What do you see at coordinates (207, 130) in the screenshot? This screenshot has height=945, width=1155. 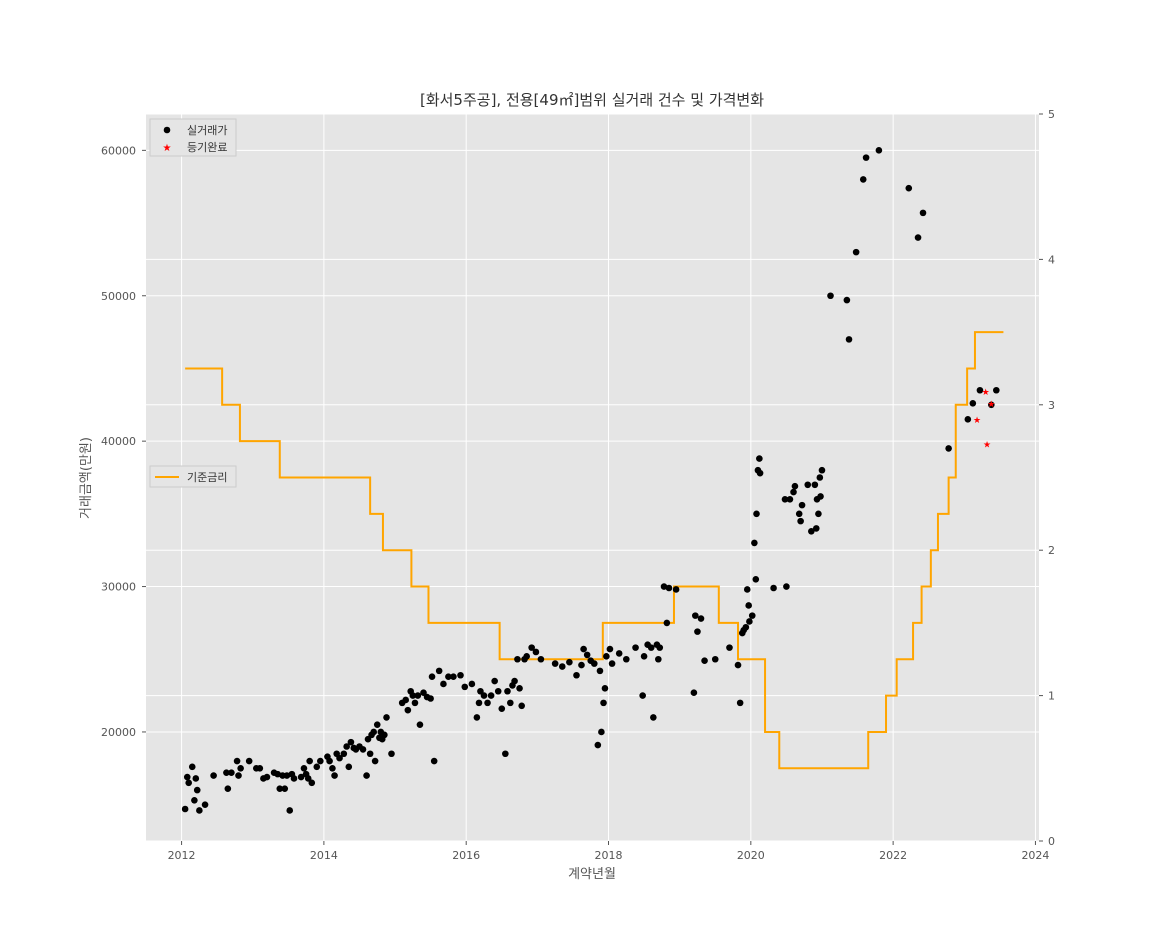 I see `legend-trade-label: 실거래가` at bounding box center [207, 130].